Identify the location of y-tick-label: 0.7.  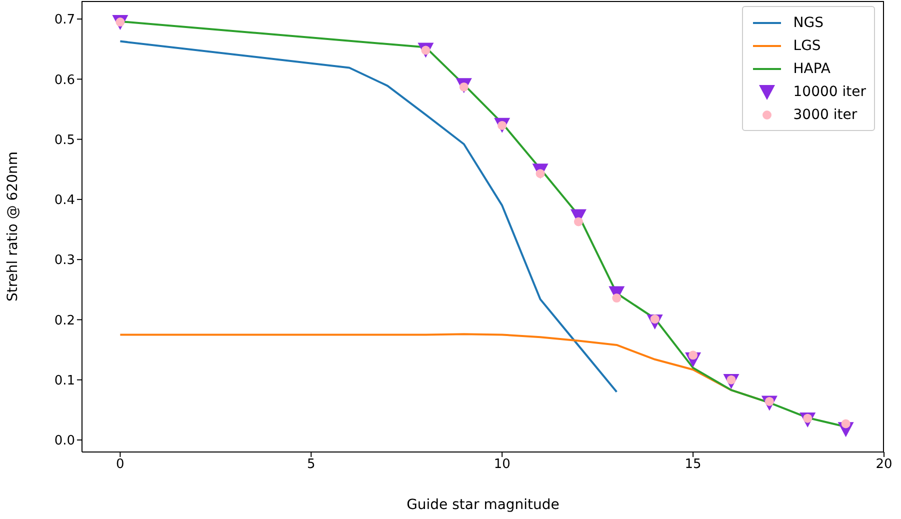
(64, 20).